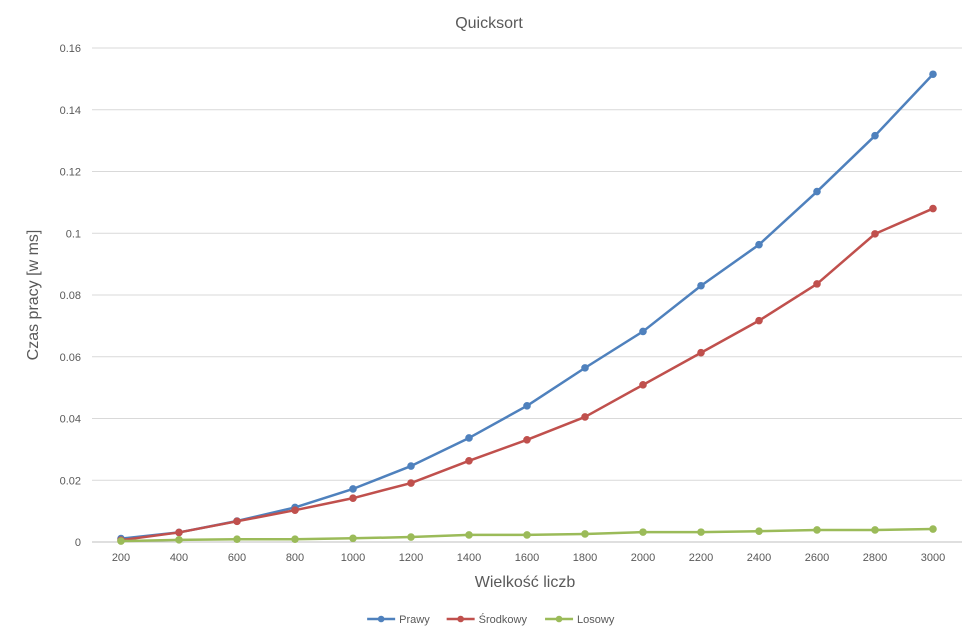  Describe the element at coordinates (70, 481) in the screenshot. I see `y-tick-label: 0.02` at that location.